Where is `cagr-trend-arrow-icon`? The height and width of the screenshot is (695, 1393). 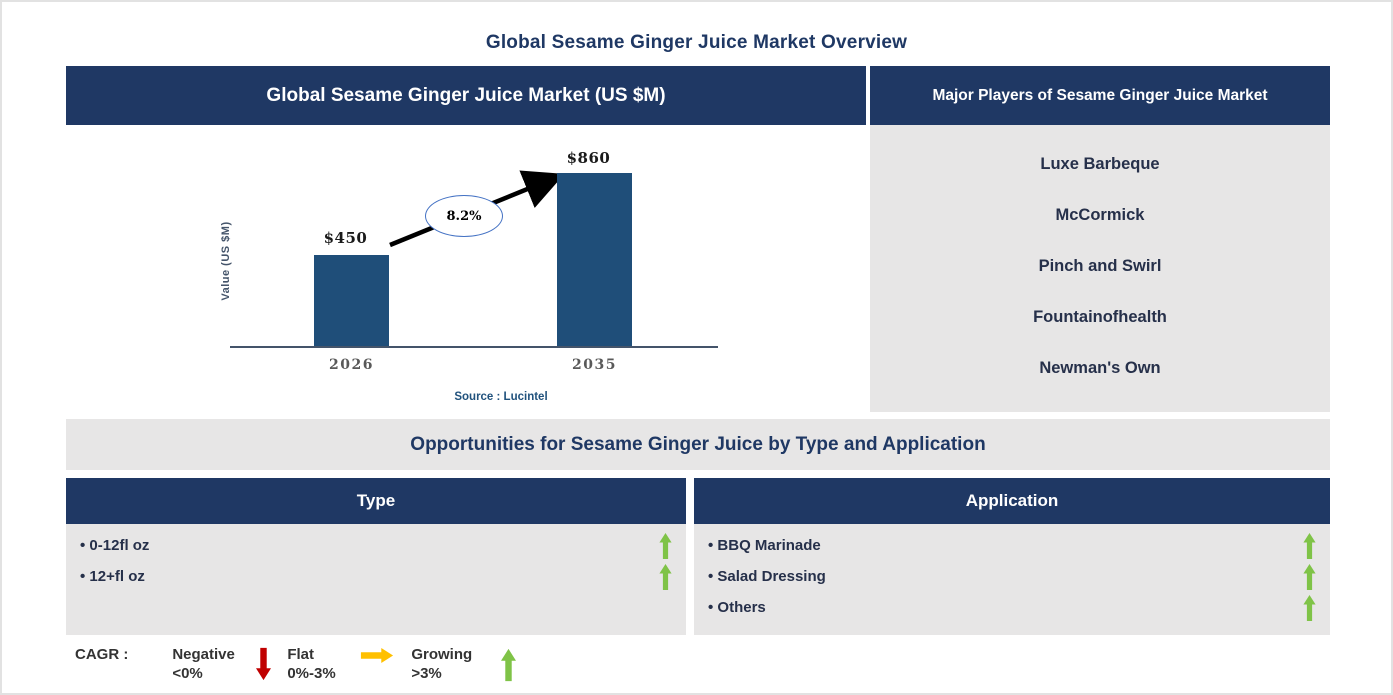
cagr-trend-arrow-icon is located at coordinates (477, 209).